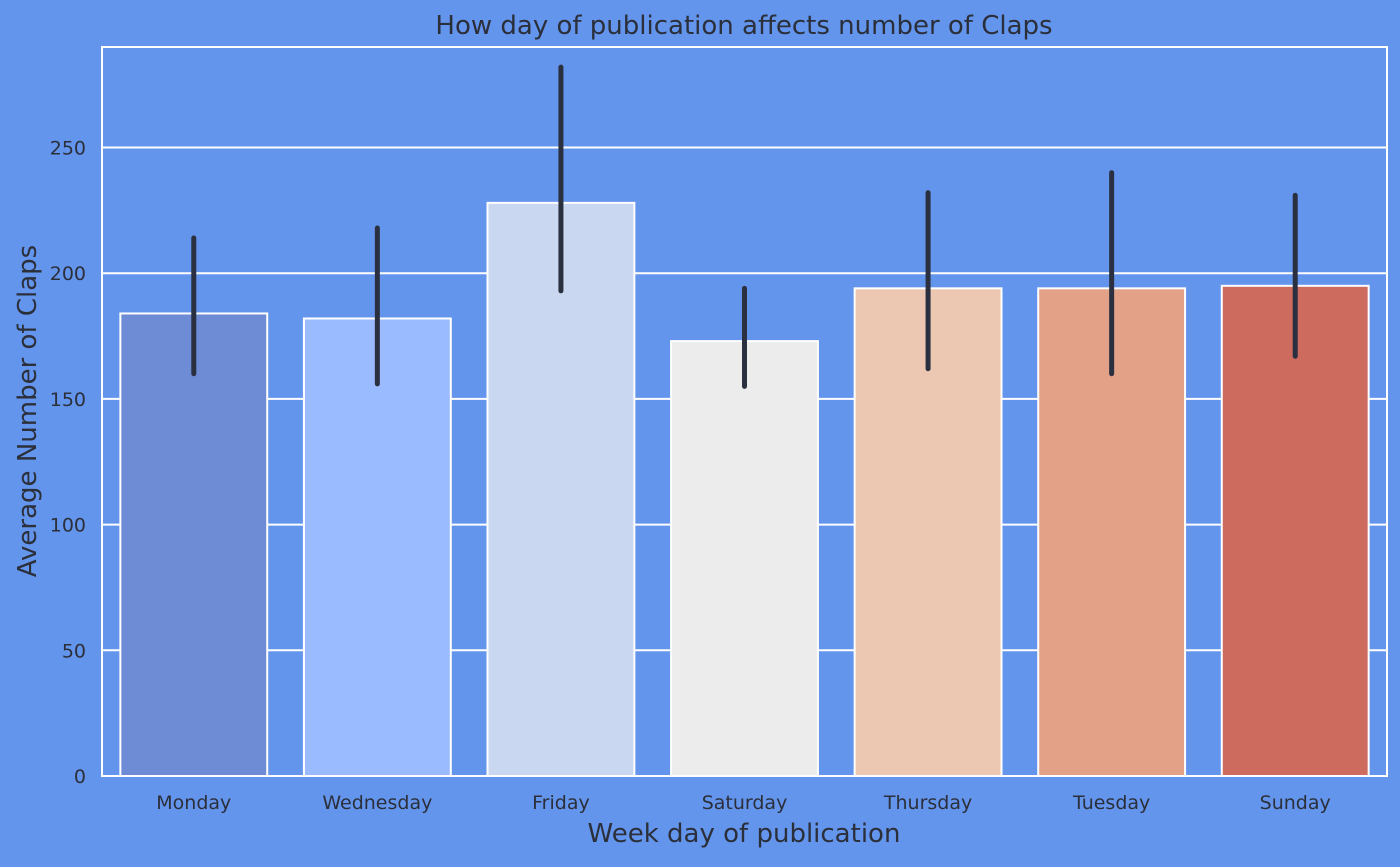  What do you see at coordinates (744, 834) in the screenshot?
I see `x-axis-label: Week day of publication` at bounding box center [744, 834].